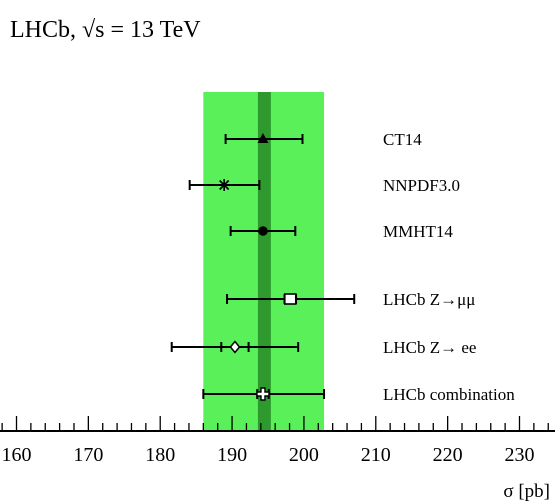 The height and width of the screenshot is (504, 555). I want to click on point-label: LHCb Z→μμ, so click(429, 299).